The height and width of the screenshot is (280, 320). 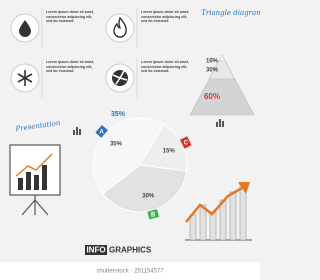 What do you see at coordinates (230, 13) in the screenshot?
I see `triangle-title: Triangle diagram` at bounding box center [230, 13].